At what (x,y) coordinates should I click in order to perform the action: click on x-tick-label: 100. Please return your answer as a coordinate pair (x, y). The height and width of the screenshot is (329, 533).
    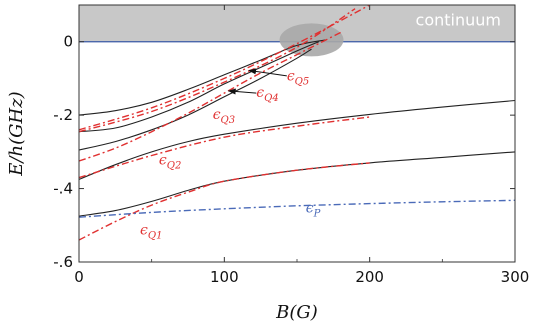
    Looking at the image, I should click on (224, 277).